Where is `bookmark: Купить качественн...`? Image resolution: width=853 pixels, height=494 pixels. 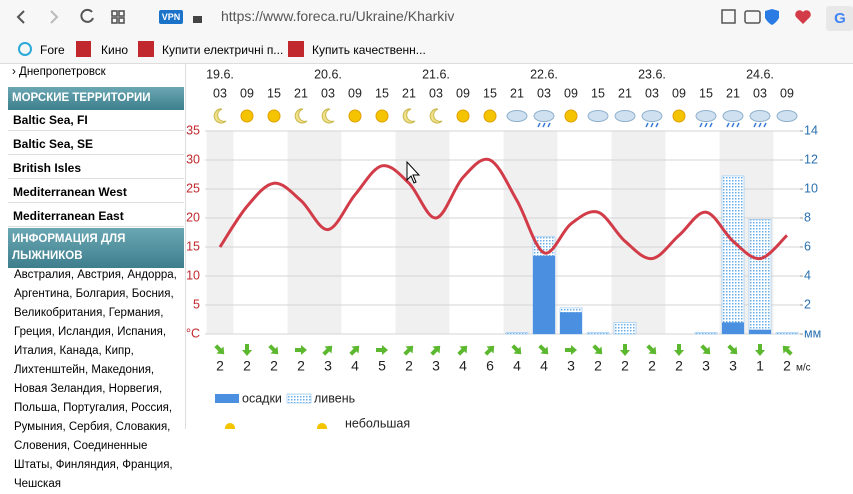 bookmark: Купить качественн... is located at coordinates (369, 50).